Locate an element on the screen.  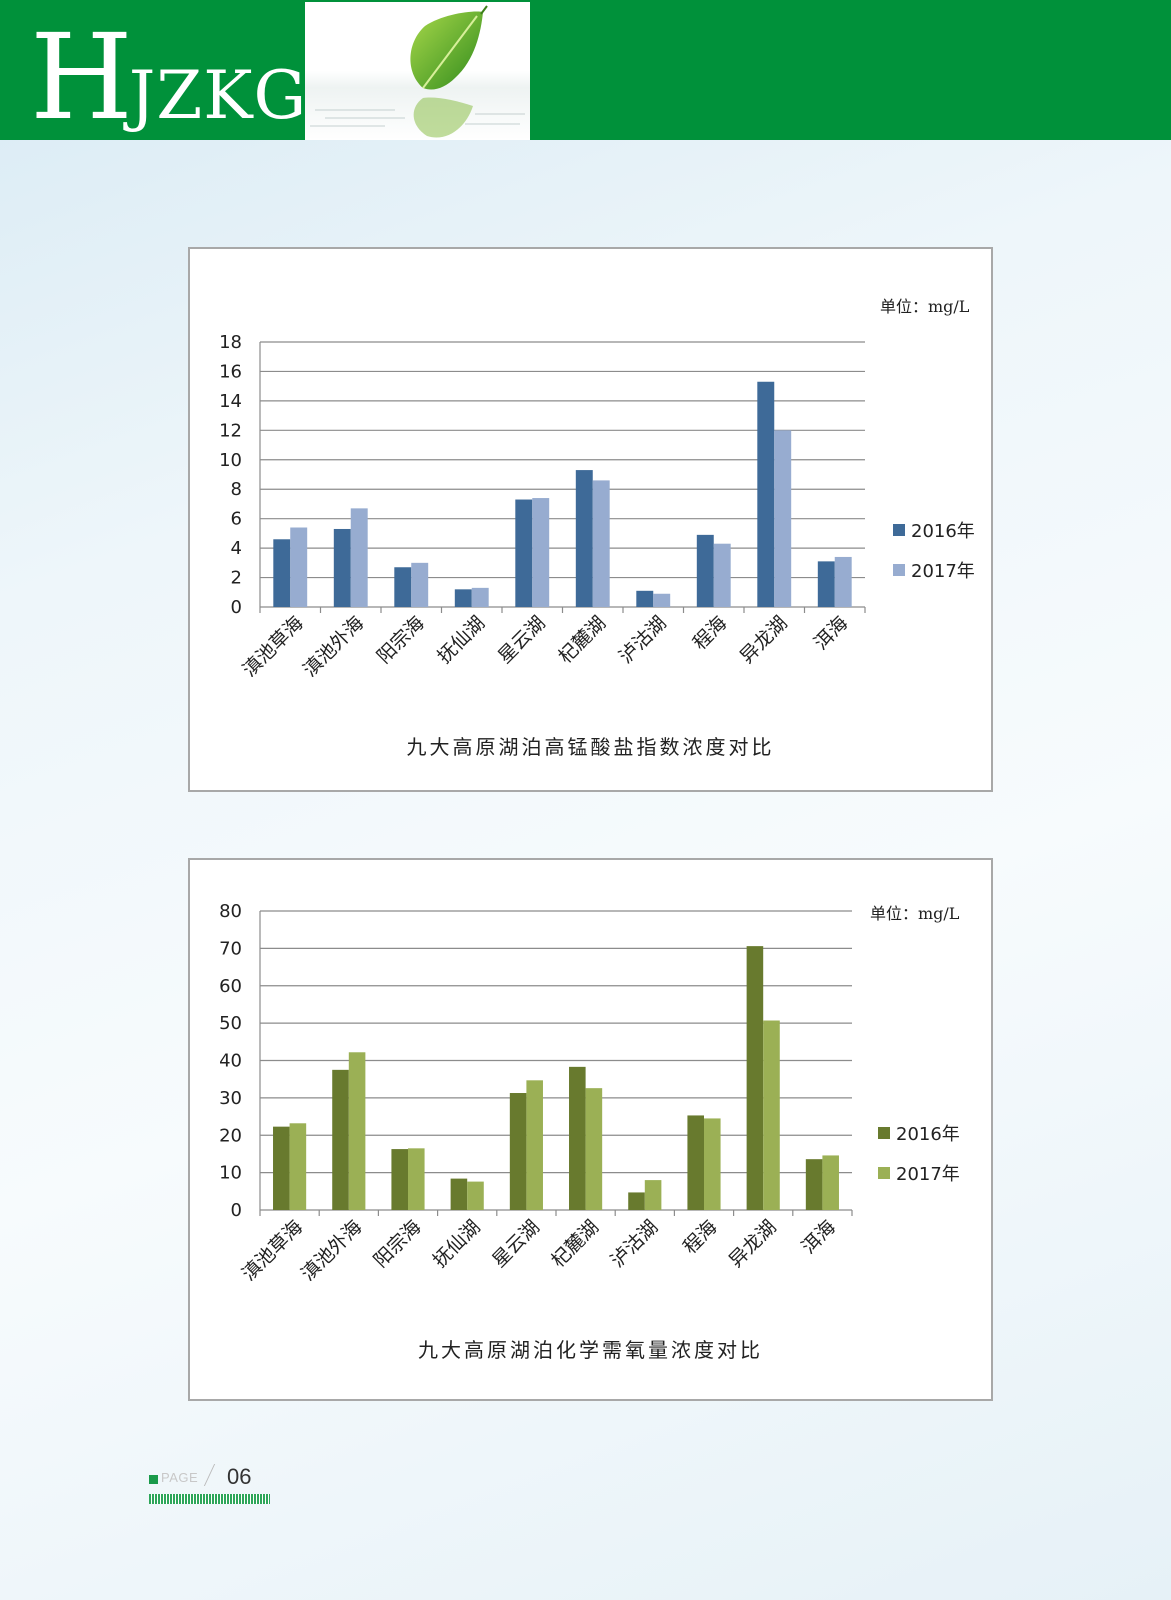
y-tick-label: 70 is located at coordinates (230, 948).